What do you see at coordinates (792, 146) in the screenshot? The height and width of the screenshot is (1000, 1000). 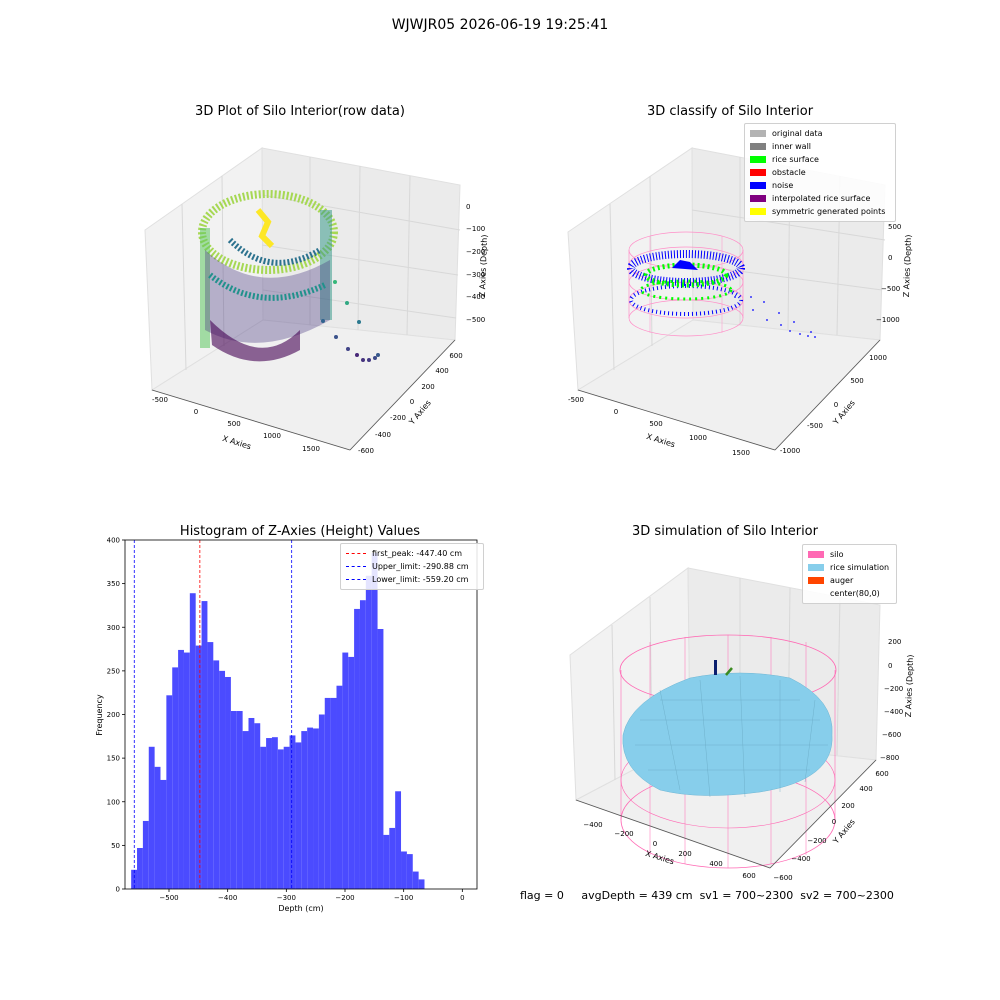 I see `legend-label: inner wall` at bounding box center [792, 146].